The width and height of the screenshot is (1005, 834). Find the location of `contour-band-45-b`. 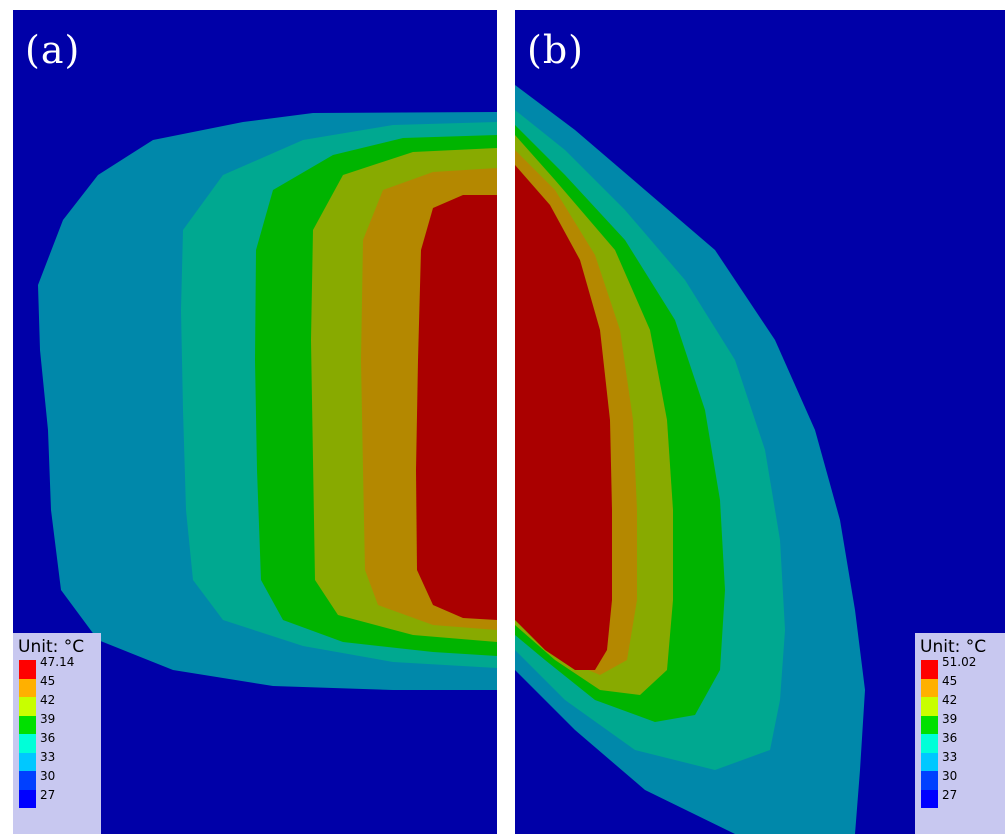

contour-band-45-b is located at coordinates (563, 417).